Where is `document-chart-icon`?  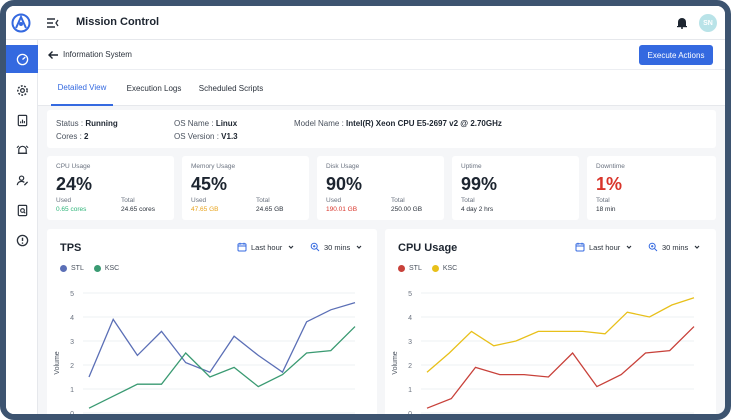 document-chart-icon is located at coordinates (22, 120).